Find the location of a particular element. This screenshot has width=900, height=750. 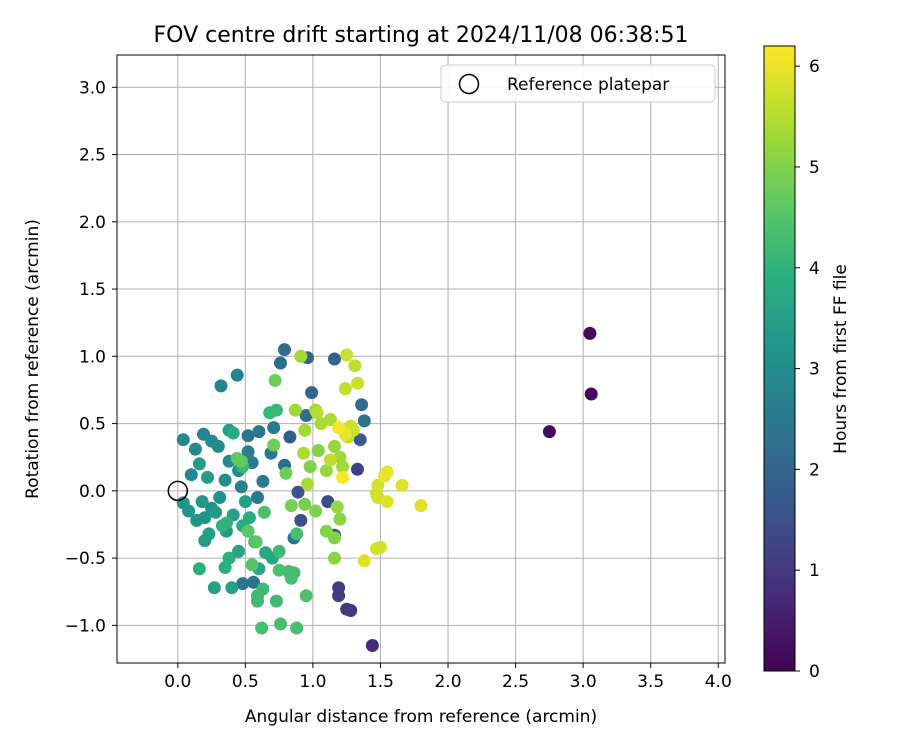

x-tick-label: 2.0 is located at coordinates (447, 682).